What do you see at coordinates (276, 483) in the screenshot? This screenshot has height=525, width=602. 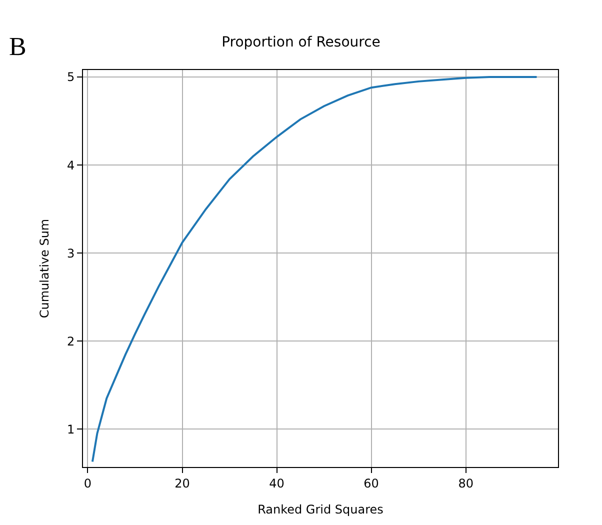 I see `x-tick-label: 40` at bounding box center [276, 483].